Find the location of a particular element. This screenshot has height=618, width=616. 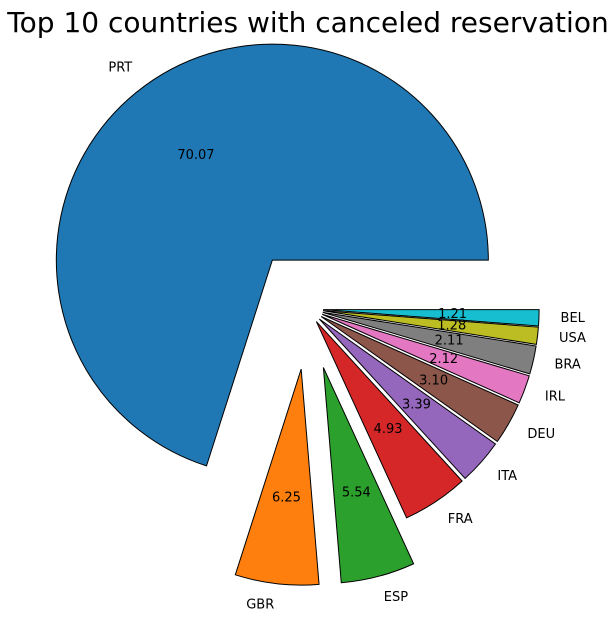

value-label-bel: 1.21 is located at coordinates (452, 314).